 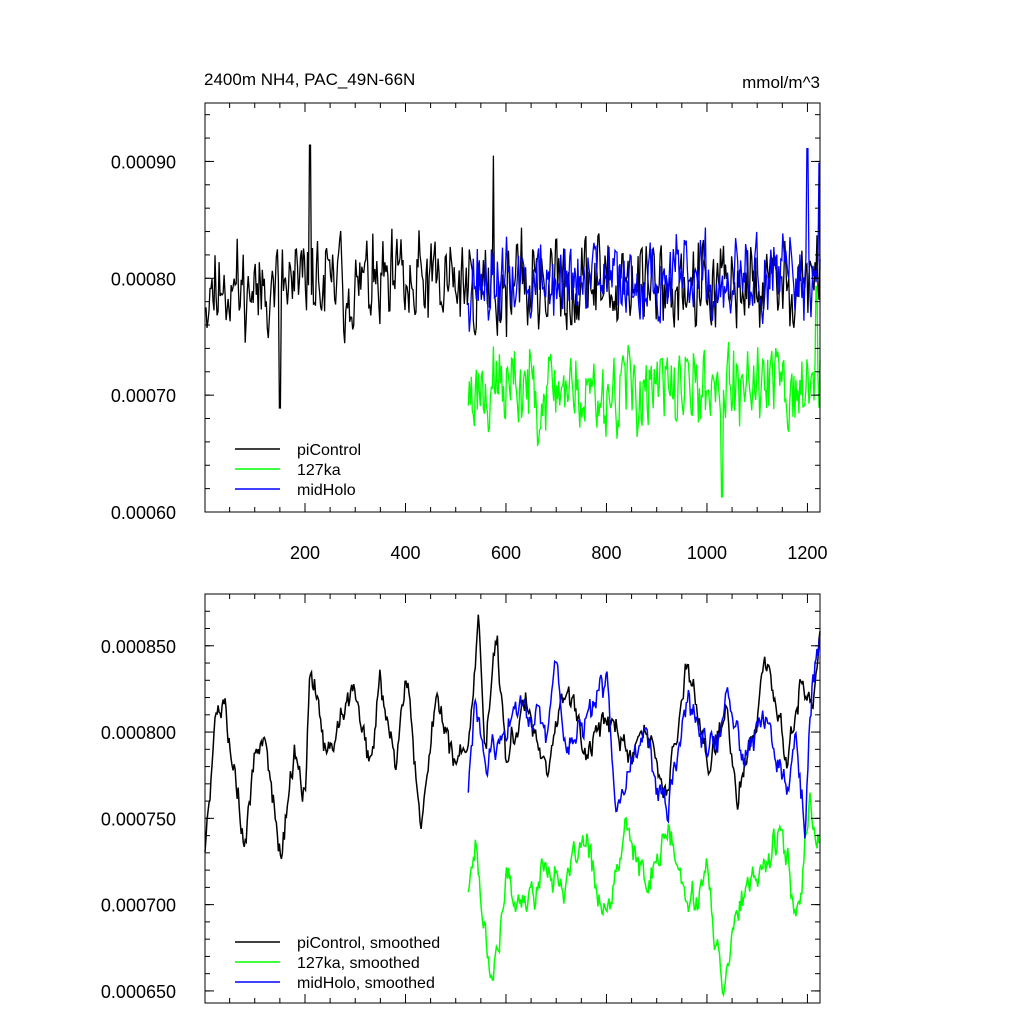 I want to click on top-series-line-127ka, so click(x=644, y=391).